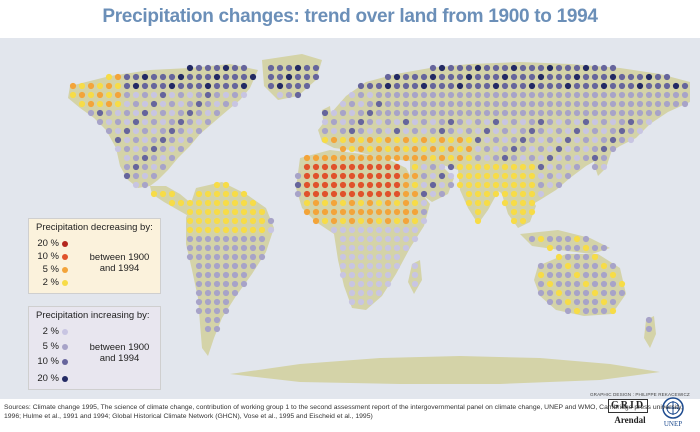 This screenshot has height=432, width=700. I want to click on unep-logo-text: UNEP, so click(673, 424).